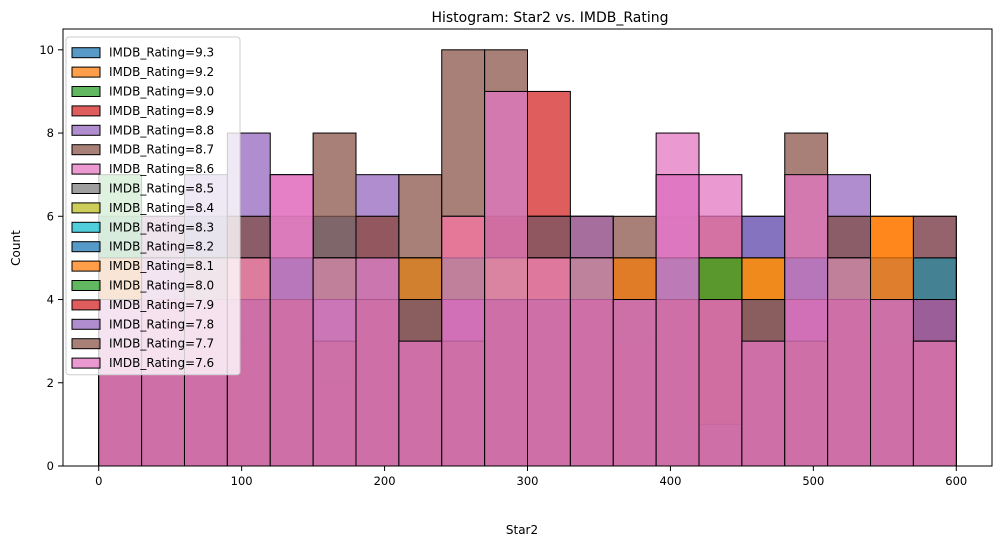  What do you see at coordinates (161, 111) in the screenshot?
I see `legend-label: IMDB_Rating=8.9` at bounding box center [161, 111].